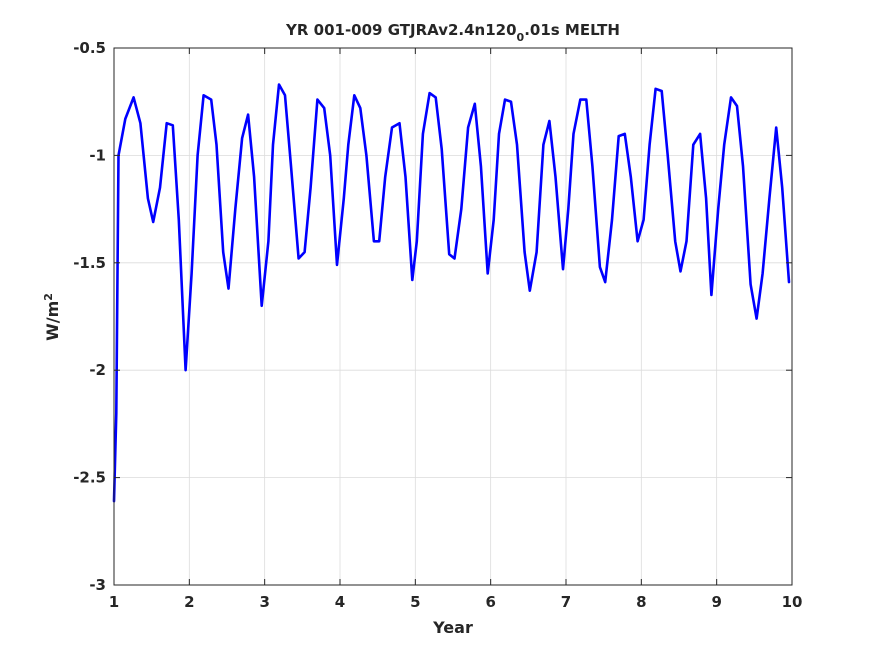 The image size is (875, 656). What do you see at coordinates (340, 602) in the screenshot?
I see `x-tick-label: 4` at bounding box center [340, 602].